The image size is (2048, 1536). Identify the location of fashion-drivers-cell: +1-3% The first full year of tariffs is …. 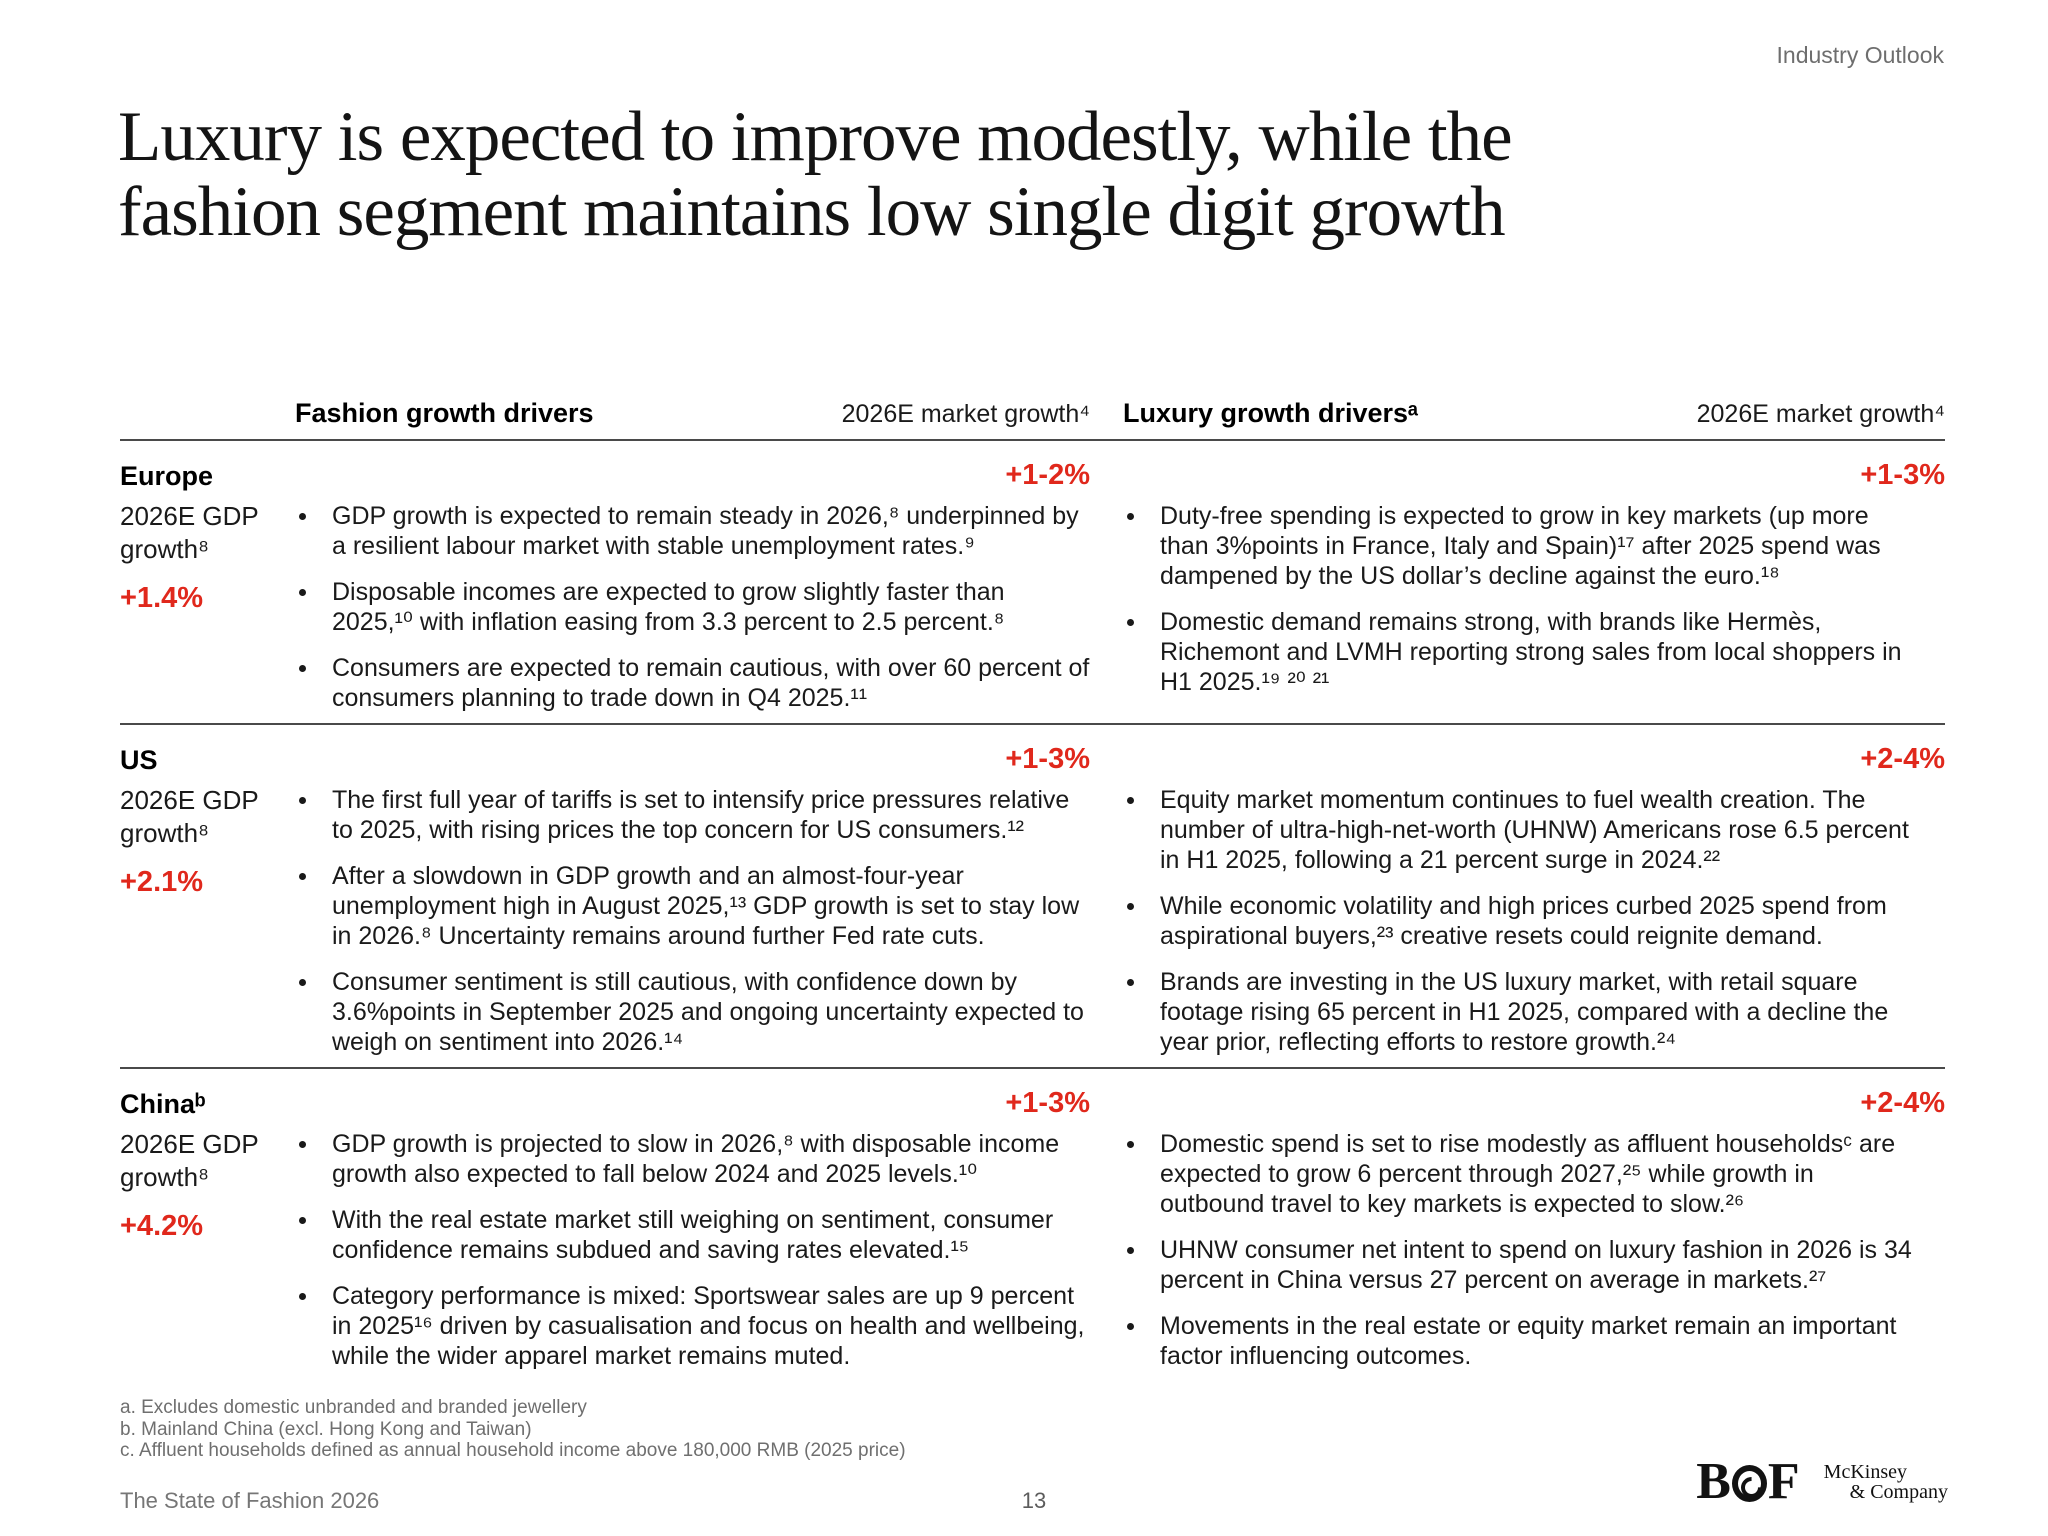
(692, 900).